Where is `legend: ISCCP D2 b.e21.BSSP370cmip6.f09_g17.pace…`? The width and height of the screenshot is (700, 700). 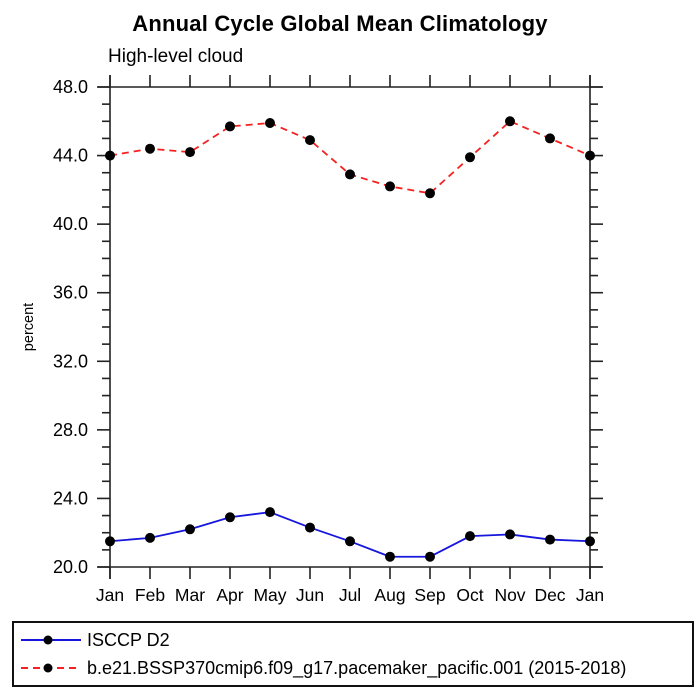
legend: ISCCP D2 b.e21.BSSP370cmip6.f09_g17.pace… is located at coordinates (353, 654).